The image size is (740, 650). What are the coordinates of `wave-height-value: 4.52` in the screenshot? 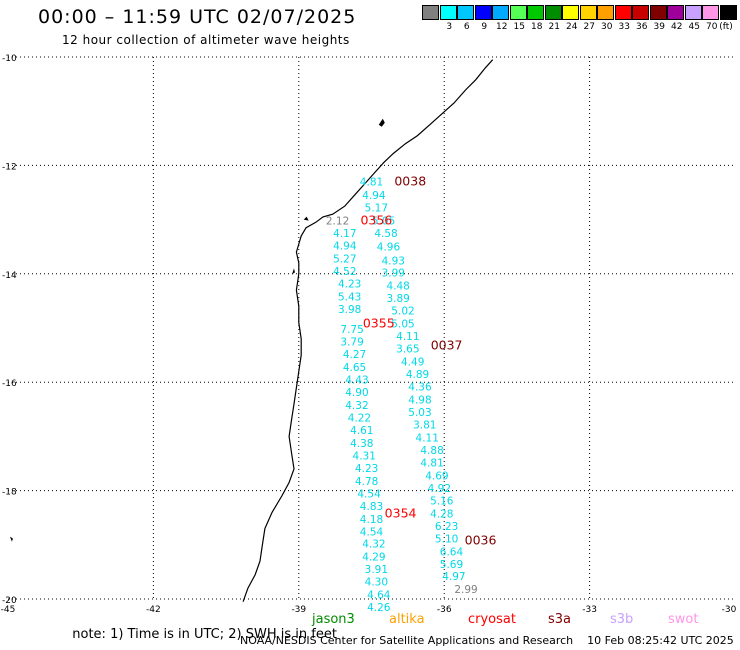 It's located at (344, 272).